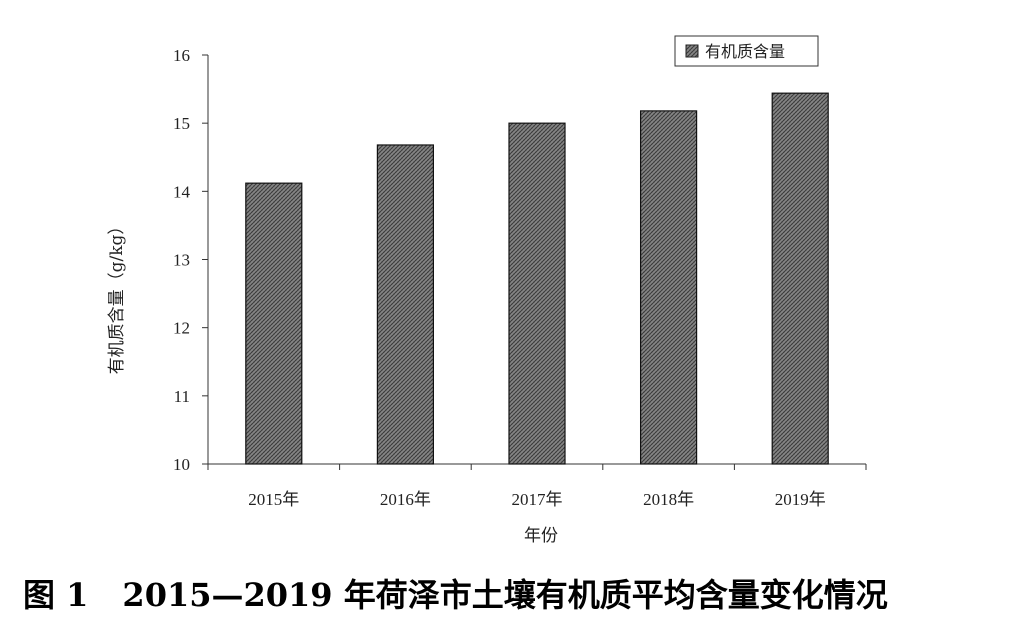 The image size is (1011, 627). What do you see at coordinates (800, 499) in the screenshot?
I see `x-tick-label: 2019年` at bounding box center [800, 499].